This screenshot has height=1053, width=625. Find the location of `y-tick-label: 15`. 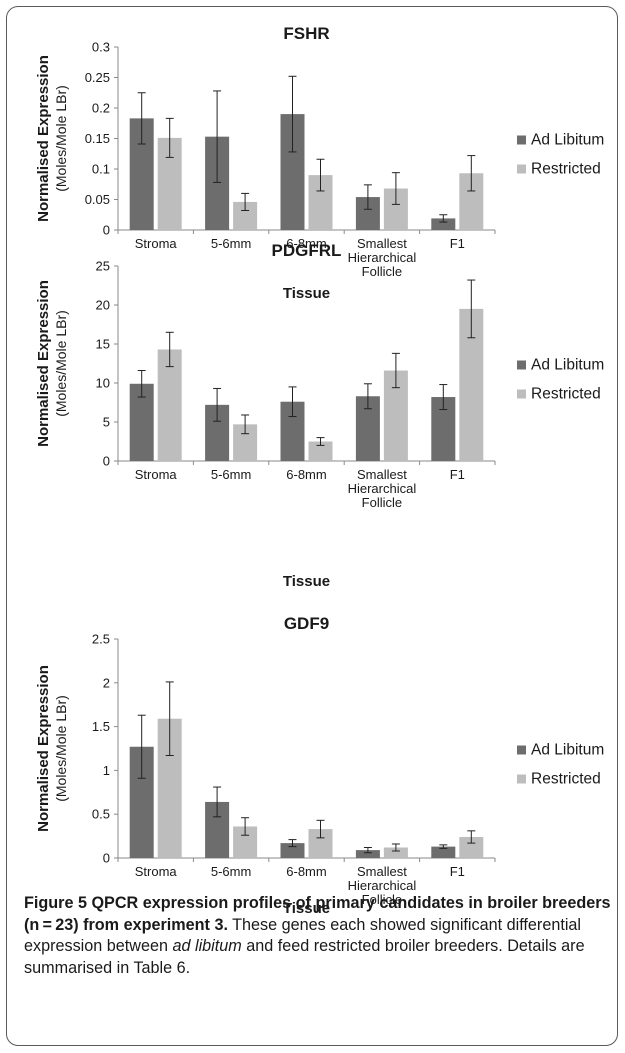

y-tick-label: 15 is located at coordinates (103, 344).